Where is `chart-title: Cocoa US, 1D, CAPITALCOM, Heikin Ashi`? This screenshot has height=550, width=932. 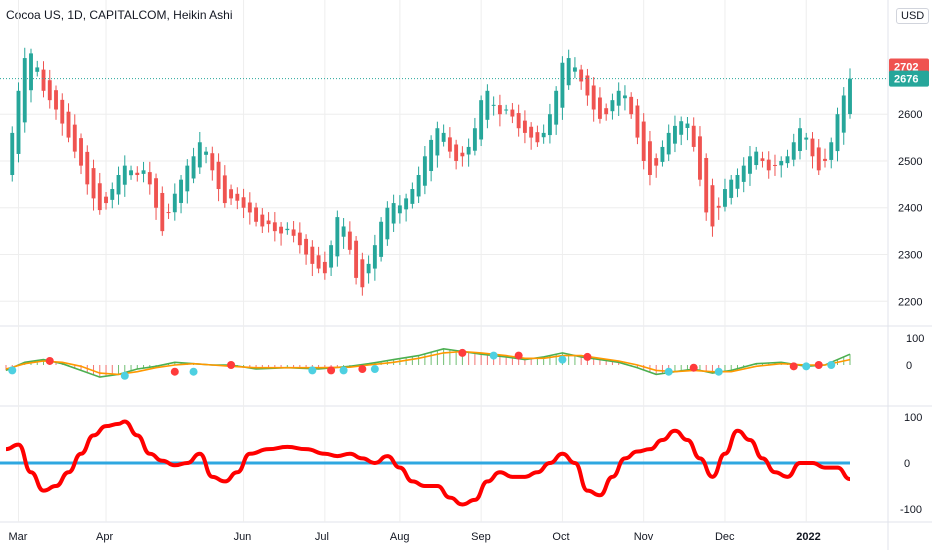
chart-title: Cocoa US, 1D, CAPITALCOM, Heikin Ashi is located at coordinates (119, 15).